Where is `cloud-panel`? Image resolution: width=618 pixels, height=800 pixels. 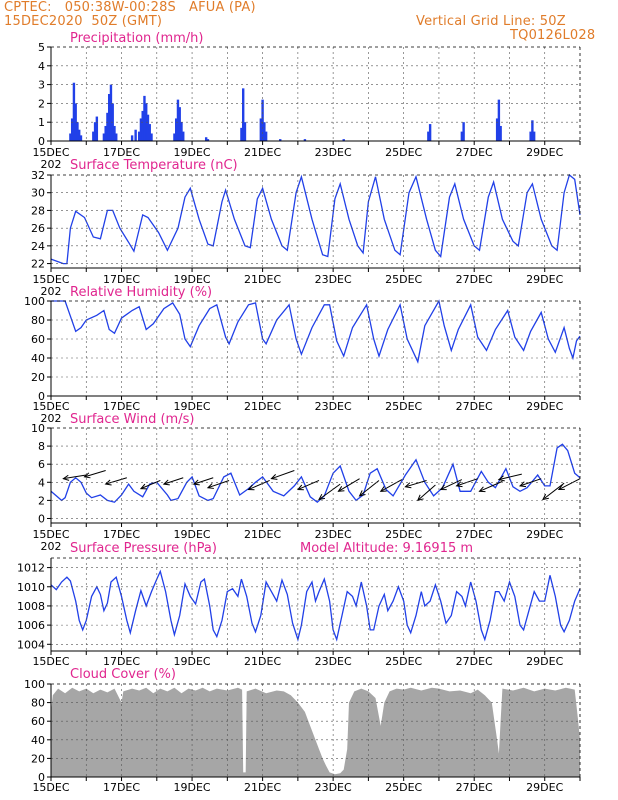 cloud-panel is located at coordinates (314, 732).